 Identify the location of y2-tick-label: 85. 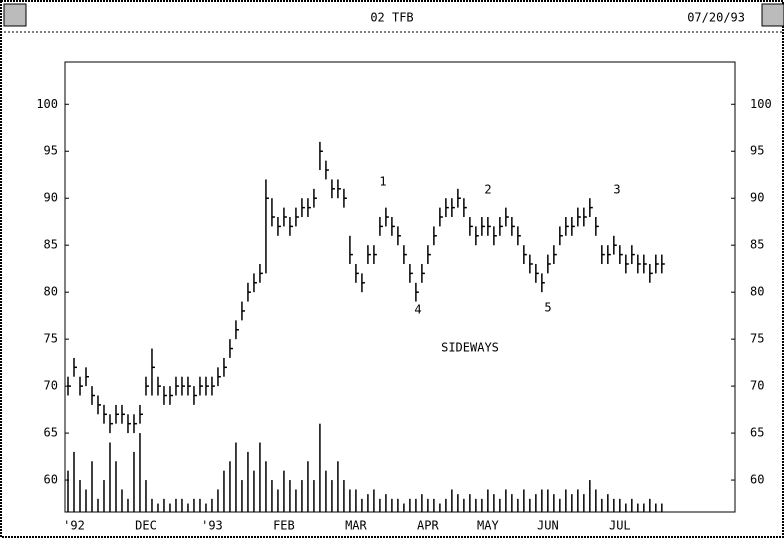
(757, 245).